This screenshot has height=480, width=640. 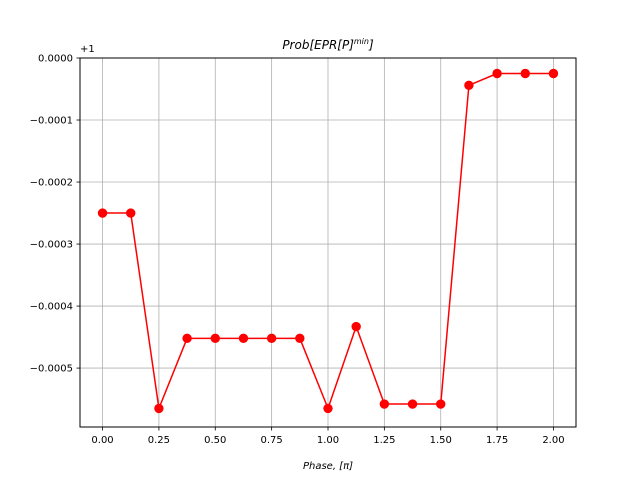 I want to click on y-tick-label: −0.0005, so click(x=51, y=369).